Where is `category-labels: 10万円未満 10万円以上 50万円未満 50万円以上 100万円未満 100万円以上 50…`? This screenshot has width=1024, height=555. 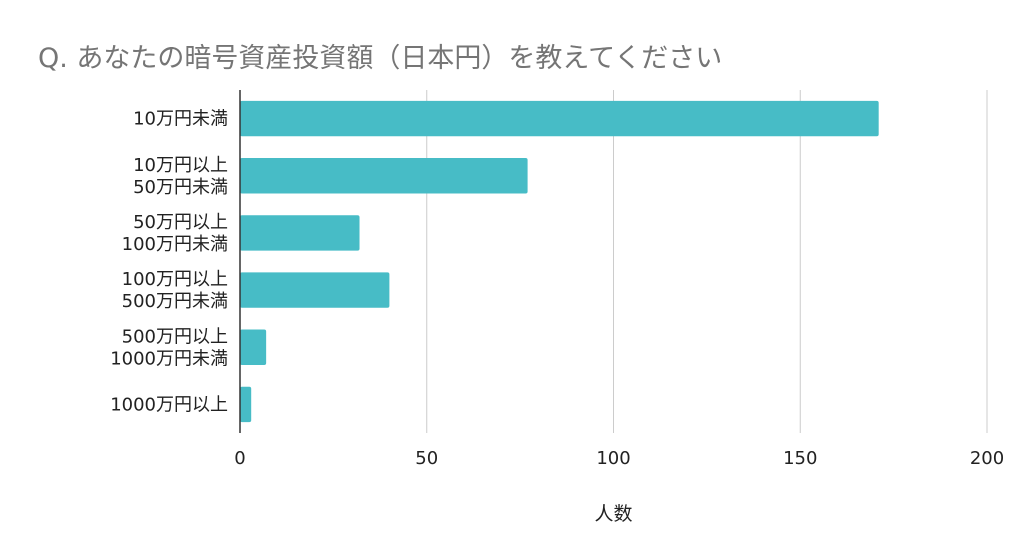
category-labels: 10万円未満 10万円以上 50万円未満 50万円以上 100万円未満 100万円以上 50… is located at coordinates (169, 262).